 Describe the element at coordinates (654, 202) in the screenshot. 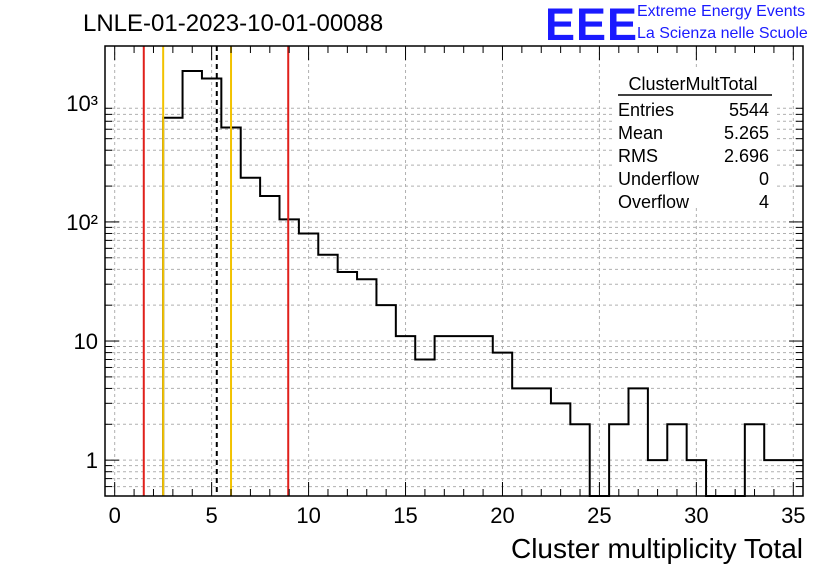

I see `stats-label-4: Overflow` at that location.